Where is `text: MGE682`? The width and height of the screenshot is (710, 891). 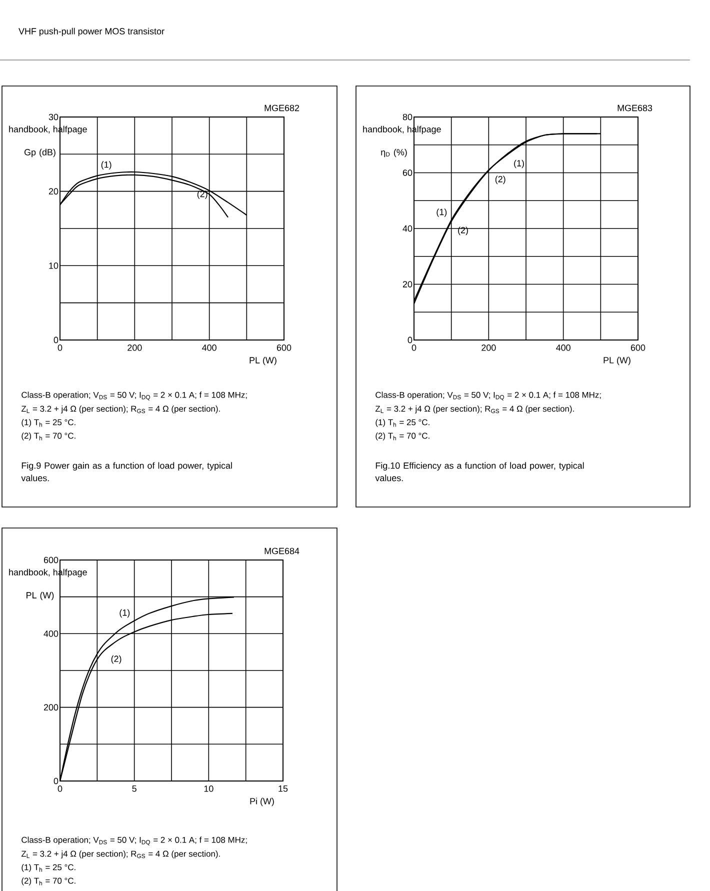
text: MGE682 is located at coordinates (282, 108).